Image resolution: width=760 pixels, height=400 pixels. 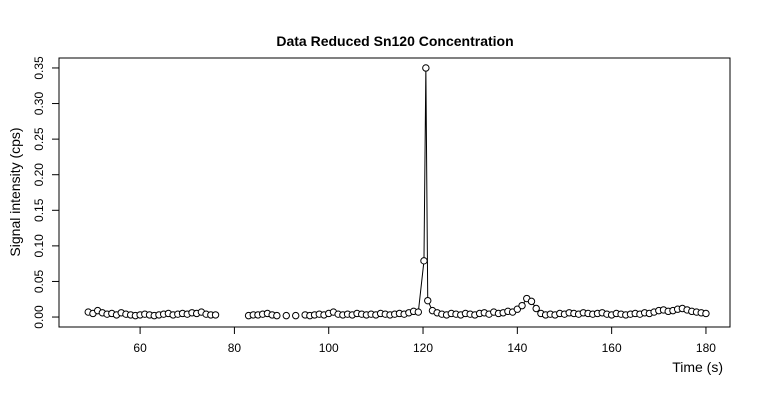 What do you see at coordinates (329, 348) in the screenshot?
I see `x-tick-label: 100` at bounding box center [329, 348].